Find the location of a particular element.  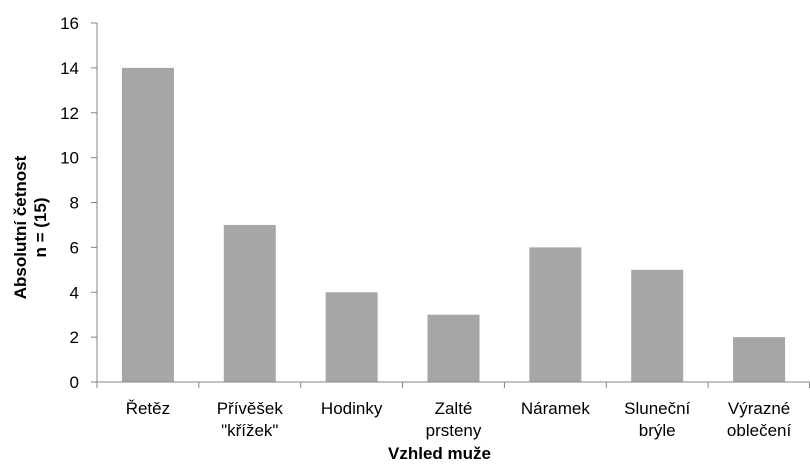

x-tick-label: Přívěšek "křížek" is located at coordinates (250, 419).